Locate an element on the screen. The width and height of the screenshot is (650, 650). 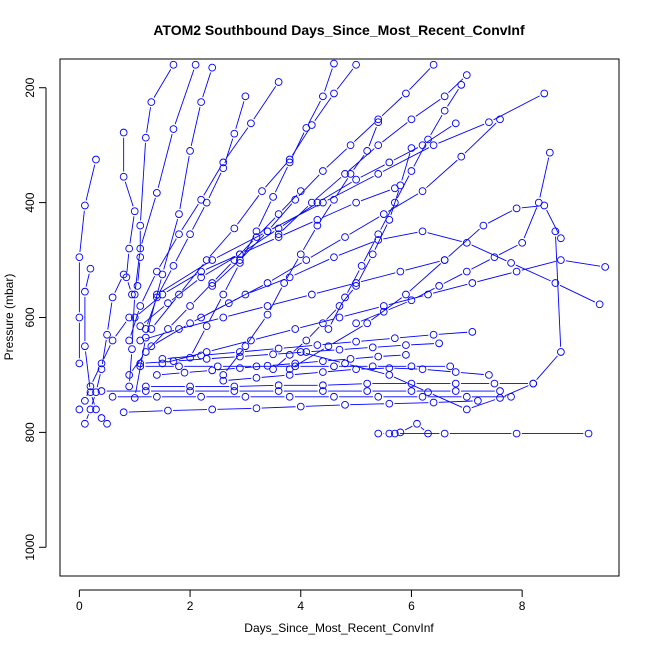
y-axis: 200 400 600 800 1000 is located at coordinates (35, 319).